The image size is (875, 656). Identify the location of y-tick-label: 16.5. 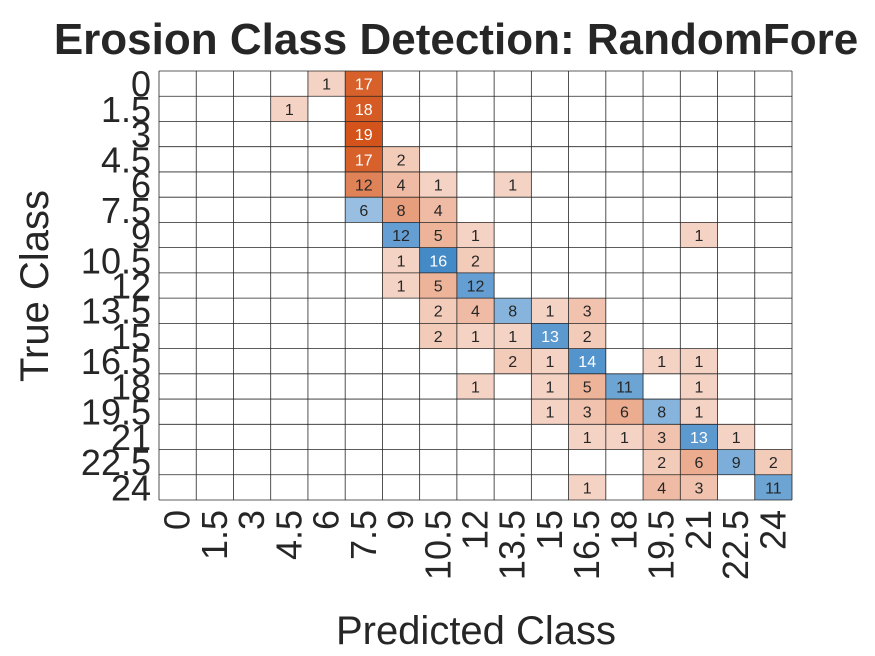
(116, 361).